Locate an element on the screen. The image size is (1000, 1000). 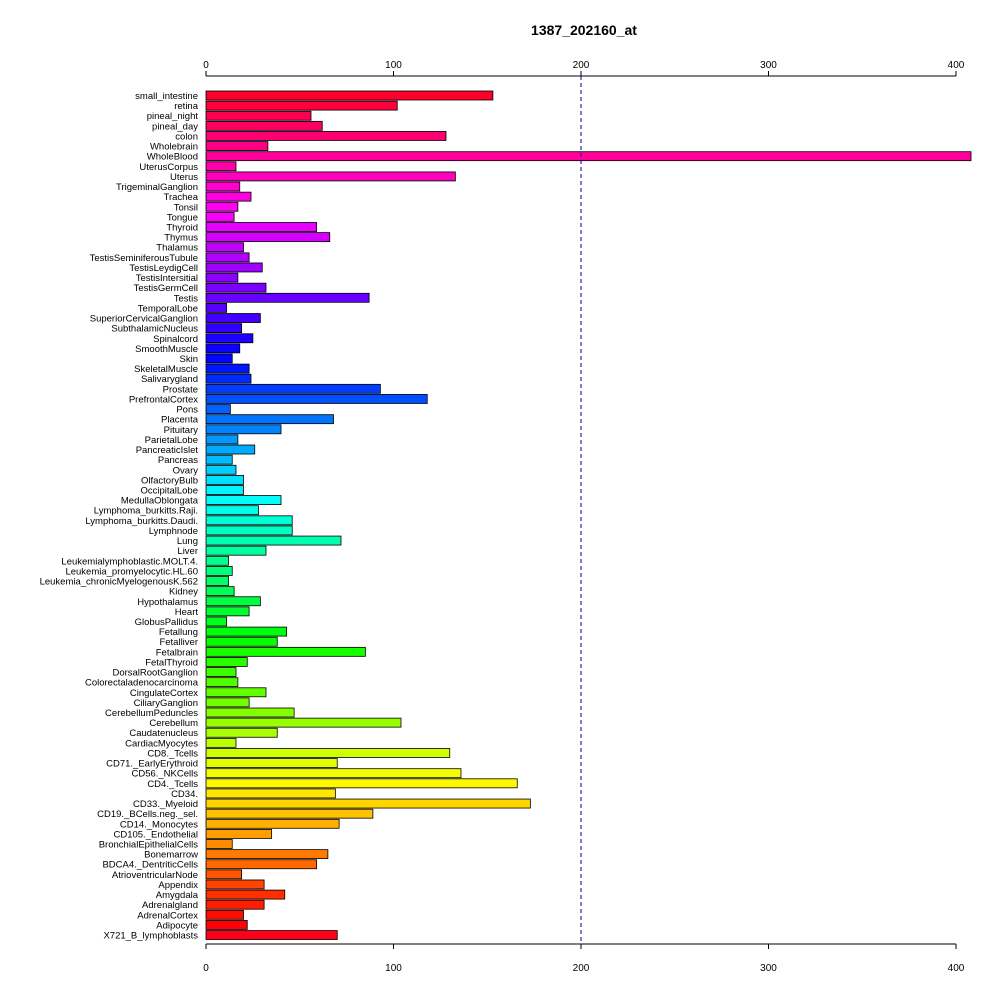
category-label: Lymphoma_burkitts.Daudi. is located at coordinates (141, 521).